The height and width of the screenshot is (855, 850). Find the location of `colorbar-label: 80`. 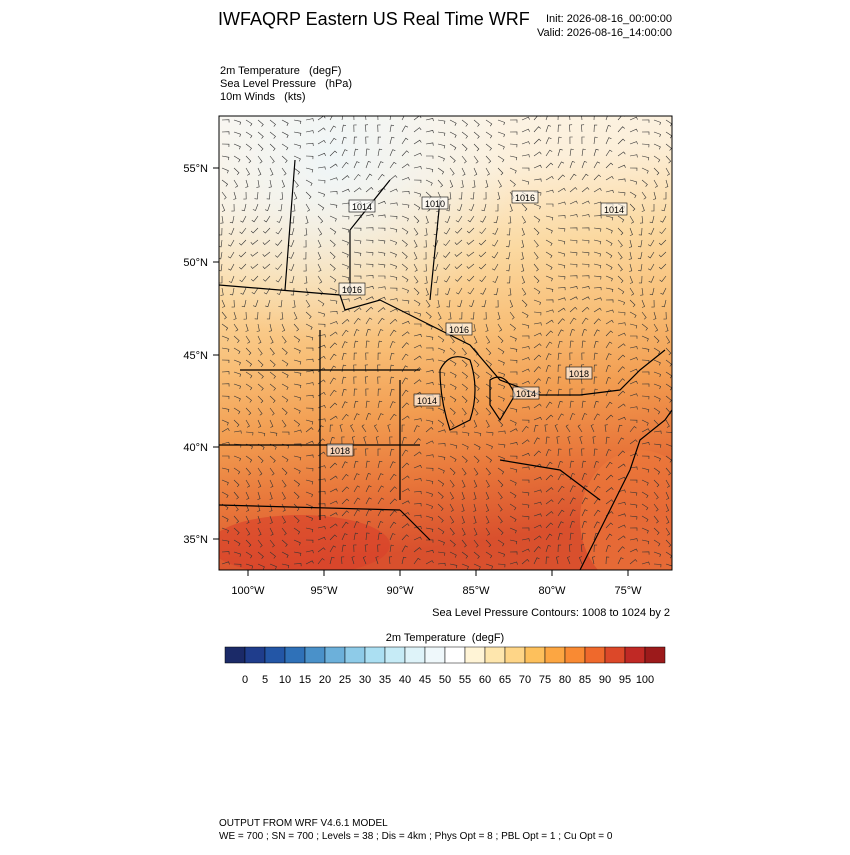

colorbar-label: 80 is located at coordinates (565, 680).